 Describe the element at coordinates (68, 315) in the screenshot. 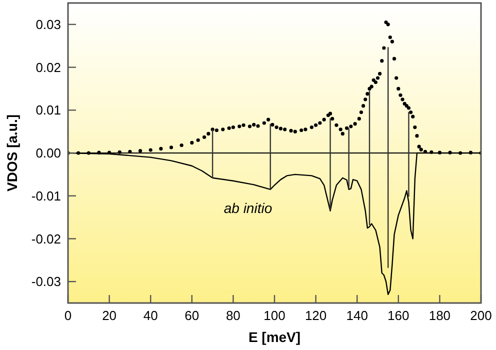

I see `x-tick-label: 0` at that location.